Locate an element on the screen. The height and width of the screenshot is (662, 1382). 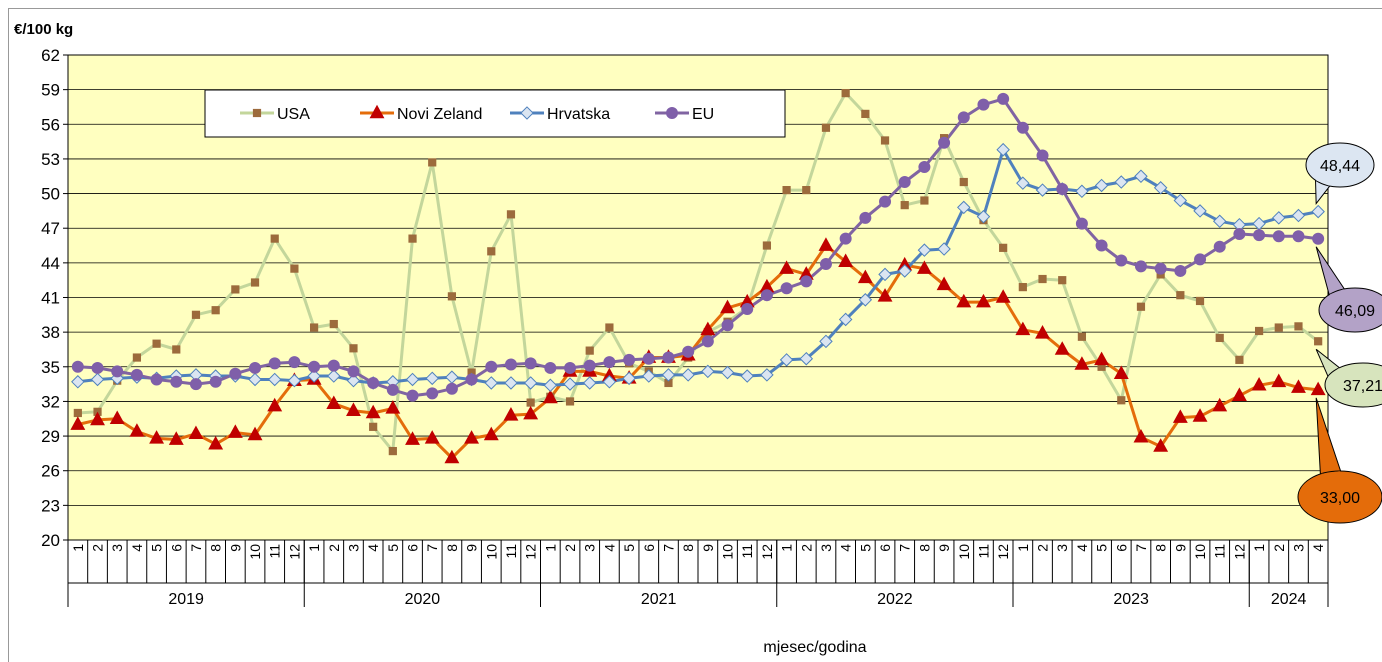
year-label: 2019 is located at coordinates (186, 599).